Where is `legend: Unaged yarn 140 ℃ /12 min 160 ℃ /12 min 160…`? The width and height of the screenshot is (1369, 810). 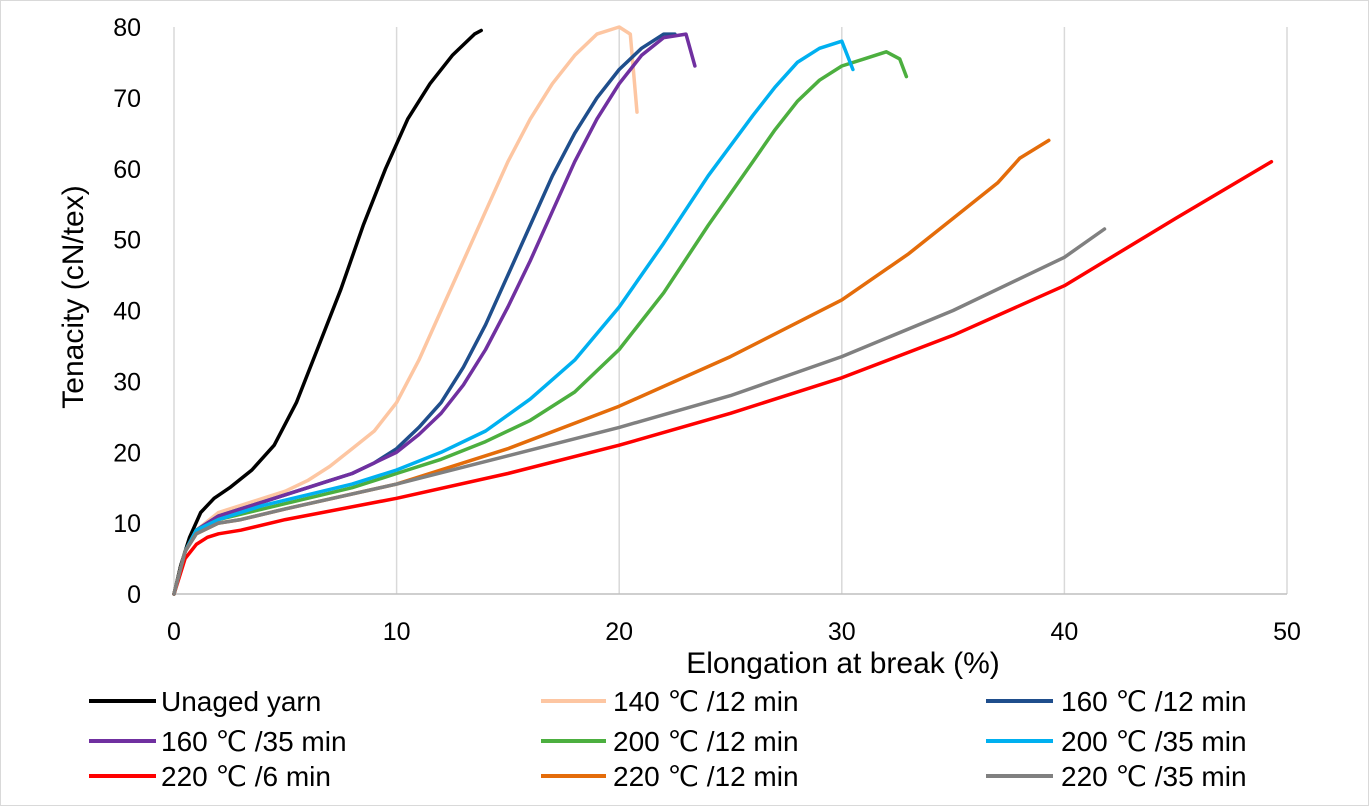 legend: Unaged yarn 140 ℃ /12 min 160 ℃ /12 min 160… is located at coordinates (668, 739).